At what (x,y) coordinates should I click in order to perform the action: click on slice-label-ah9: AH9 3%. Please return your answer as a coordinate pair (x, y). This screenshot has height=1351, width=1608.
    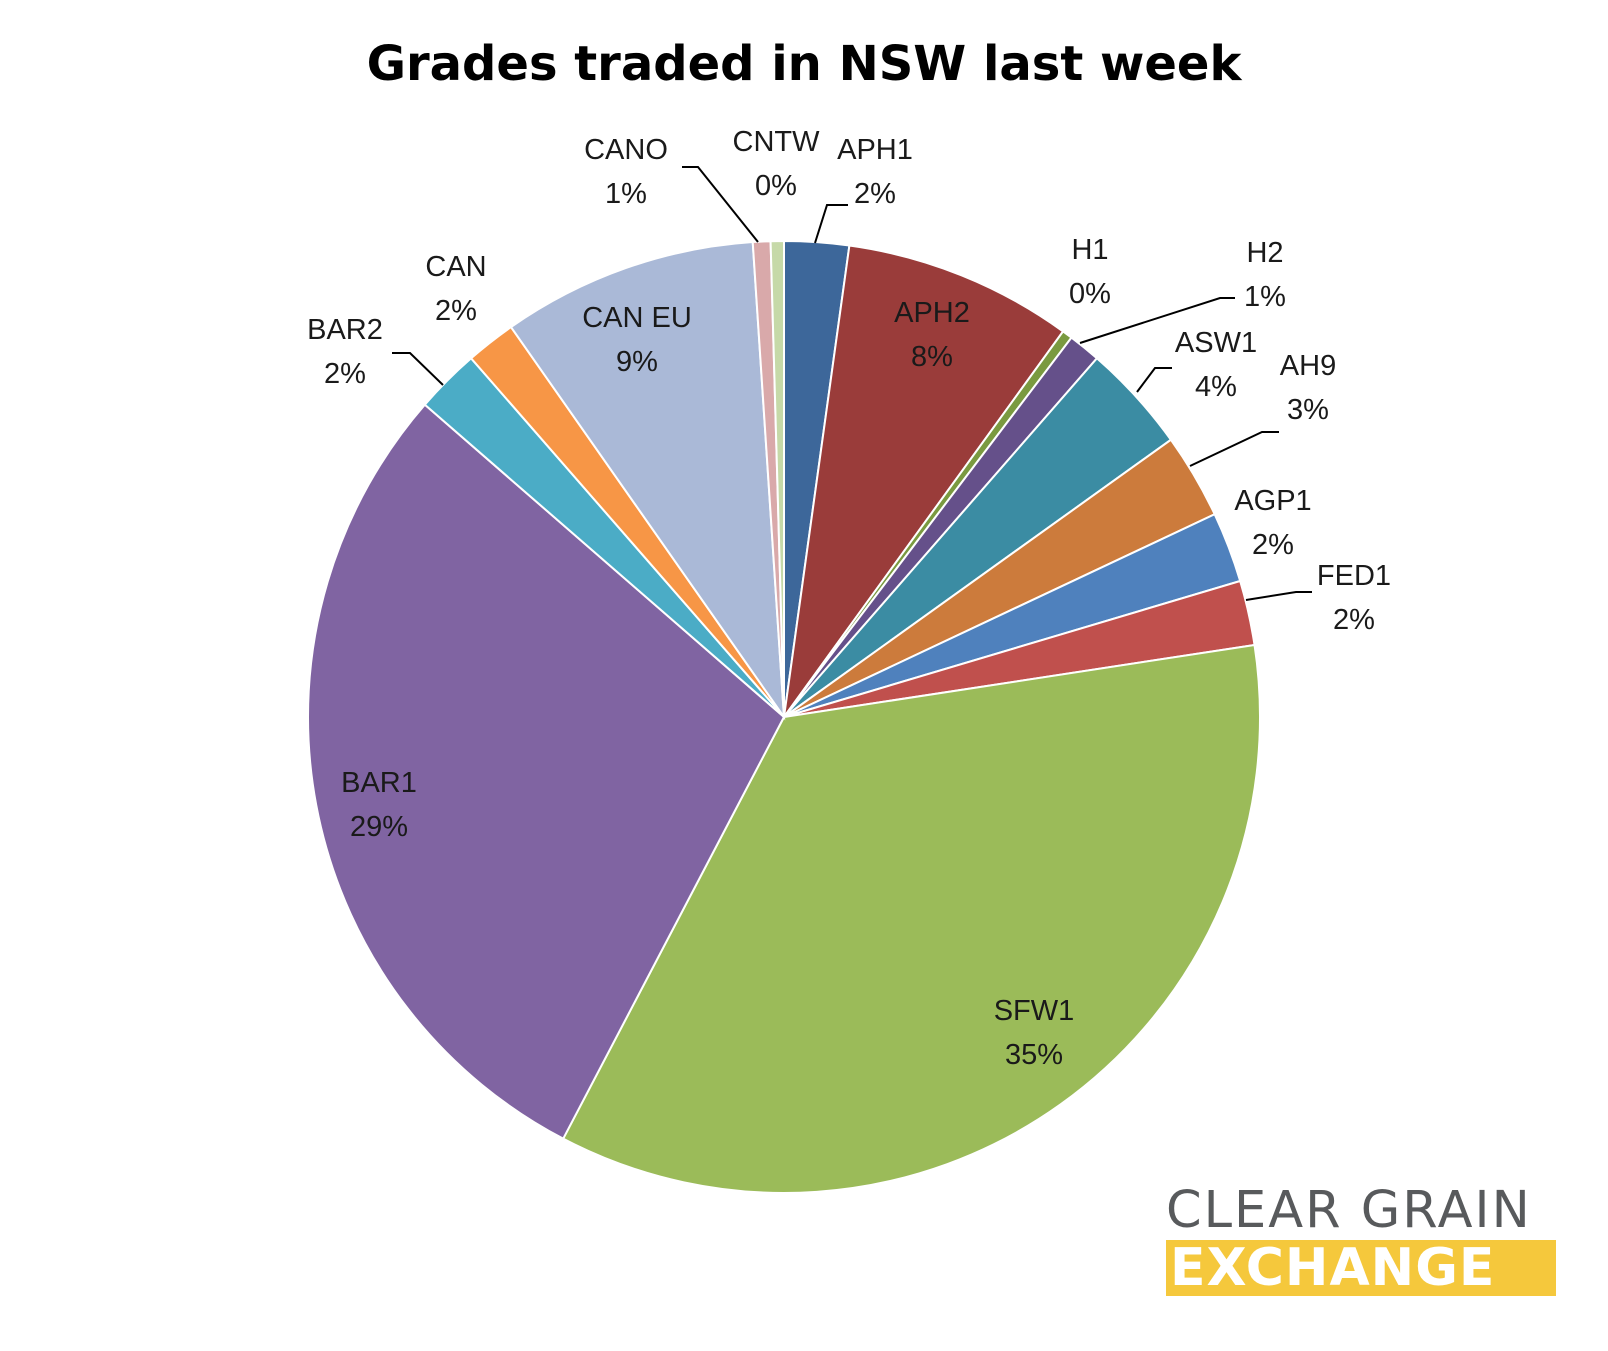
    Looking at the image, I should click on (1308, 388).